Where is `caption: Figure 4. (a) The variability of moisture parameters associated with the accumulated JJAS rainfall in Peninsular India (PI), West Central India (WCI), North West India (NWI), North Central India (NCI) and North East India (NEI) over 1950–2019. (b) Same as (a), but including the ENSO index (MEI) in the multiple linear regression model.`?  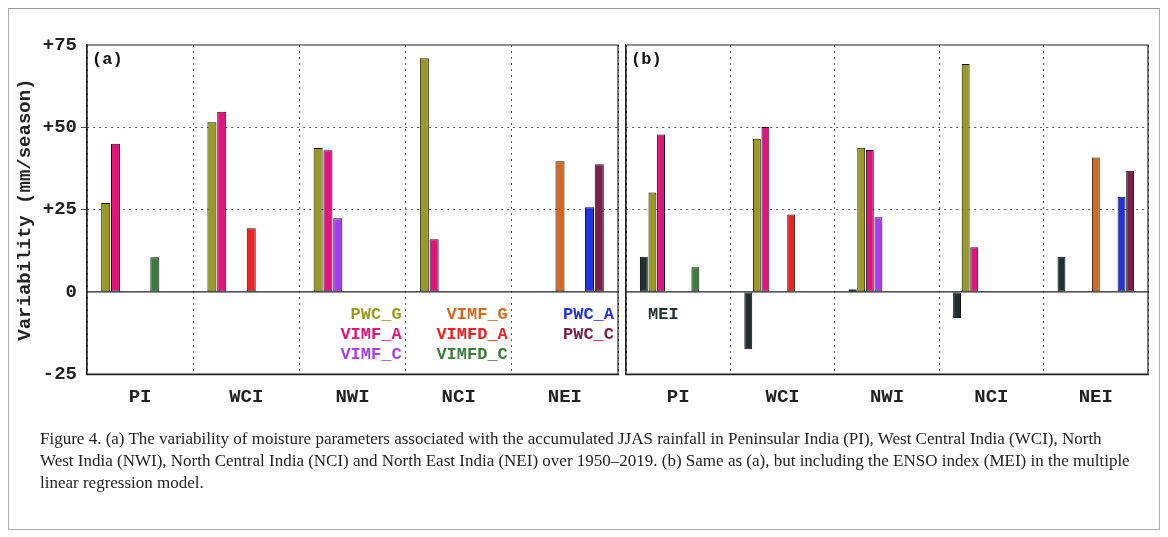 caption: Figure 4. (a) The variability of moisture parameters associated with the accumulated JJAS rainfall in Peninsular India (PI), West Central India (WCI), North West India (NWI), North Central India (NCI) and North East India (NEI) over 1950–2019. (b) Same as (a), but including the ENSO index (MEI) in the multiple linear regression model. is located at coordinates (585, 461).